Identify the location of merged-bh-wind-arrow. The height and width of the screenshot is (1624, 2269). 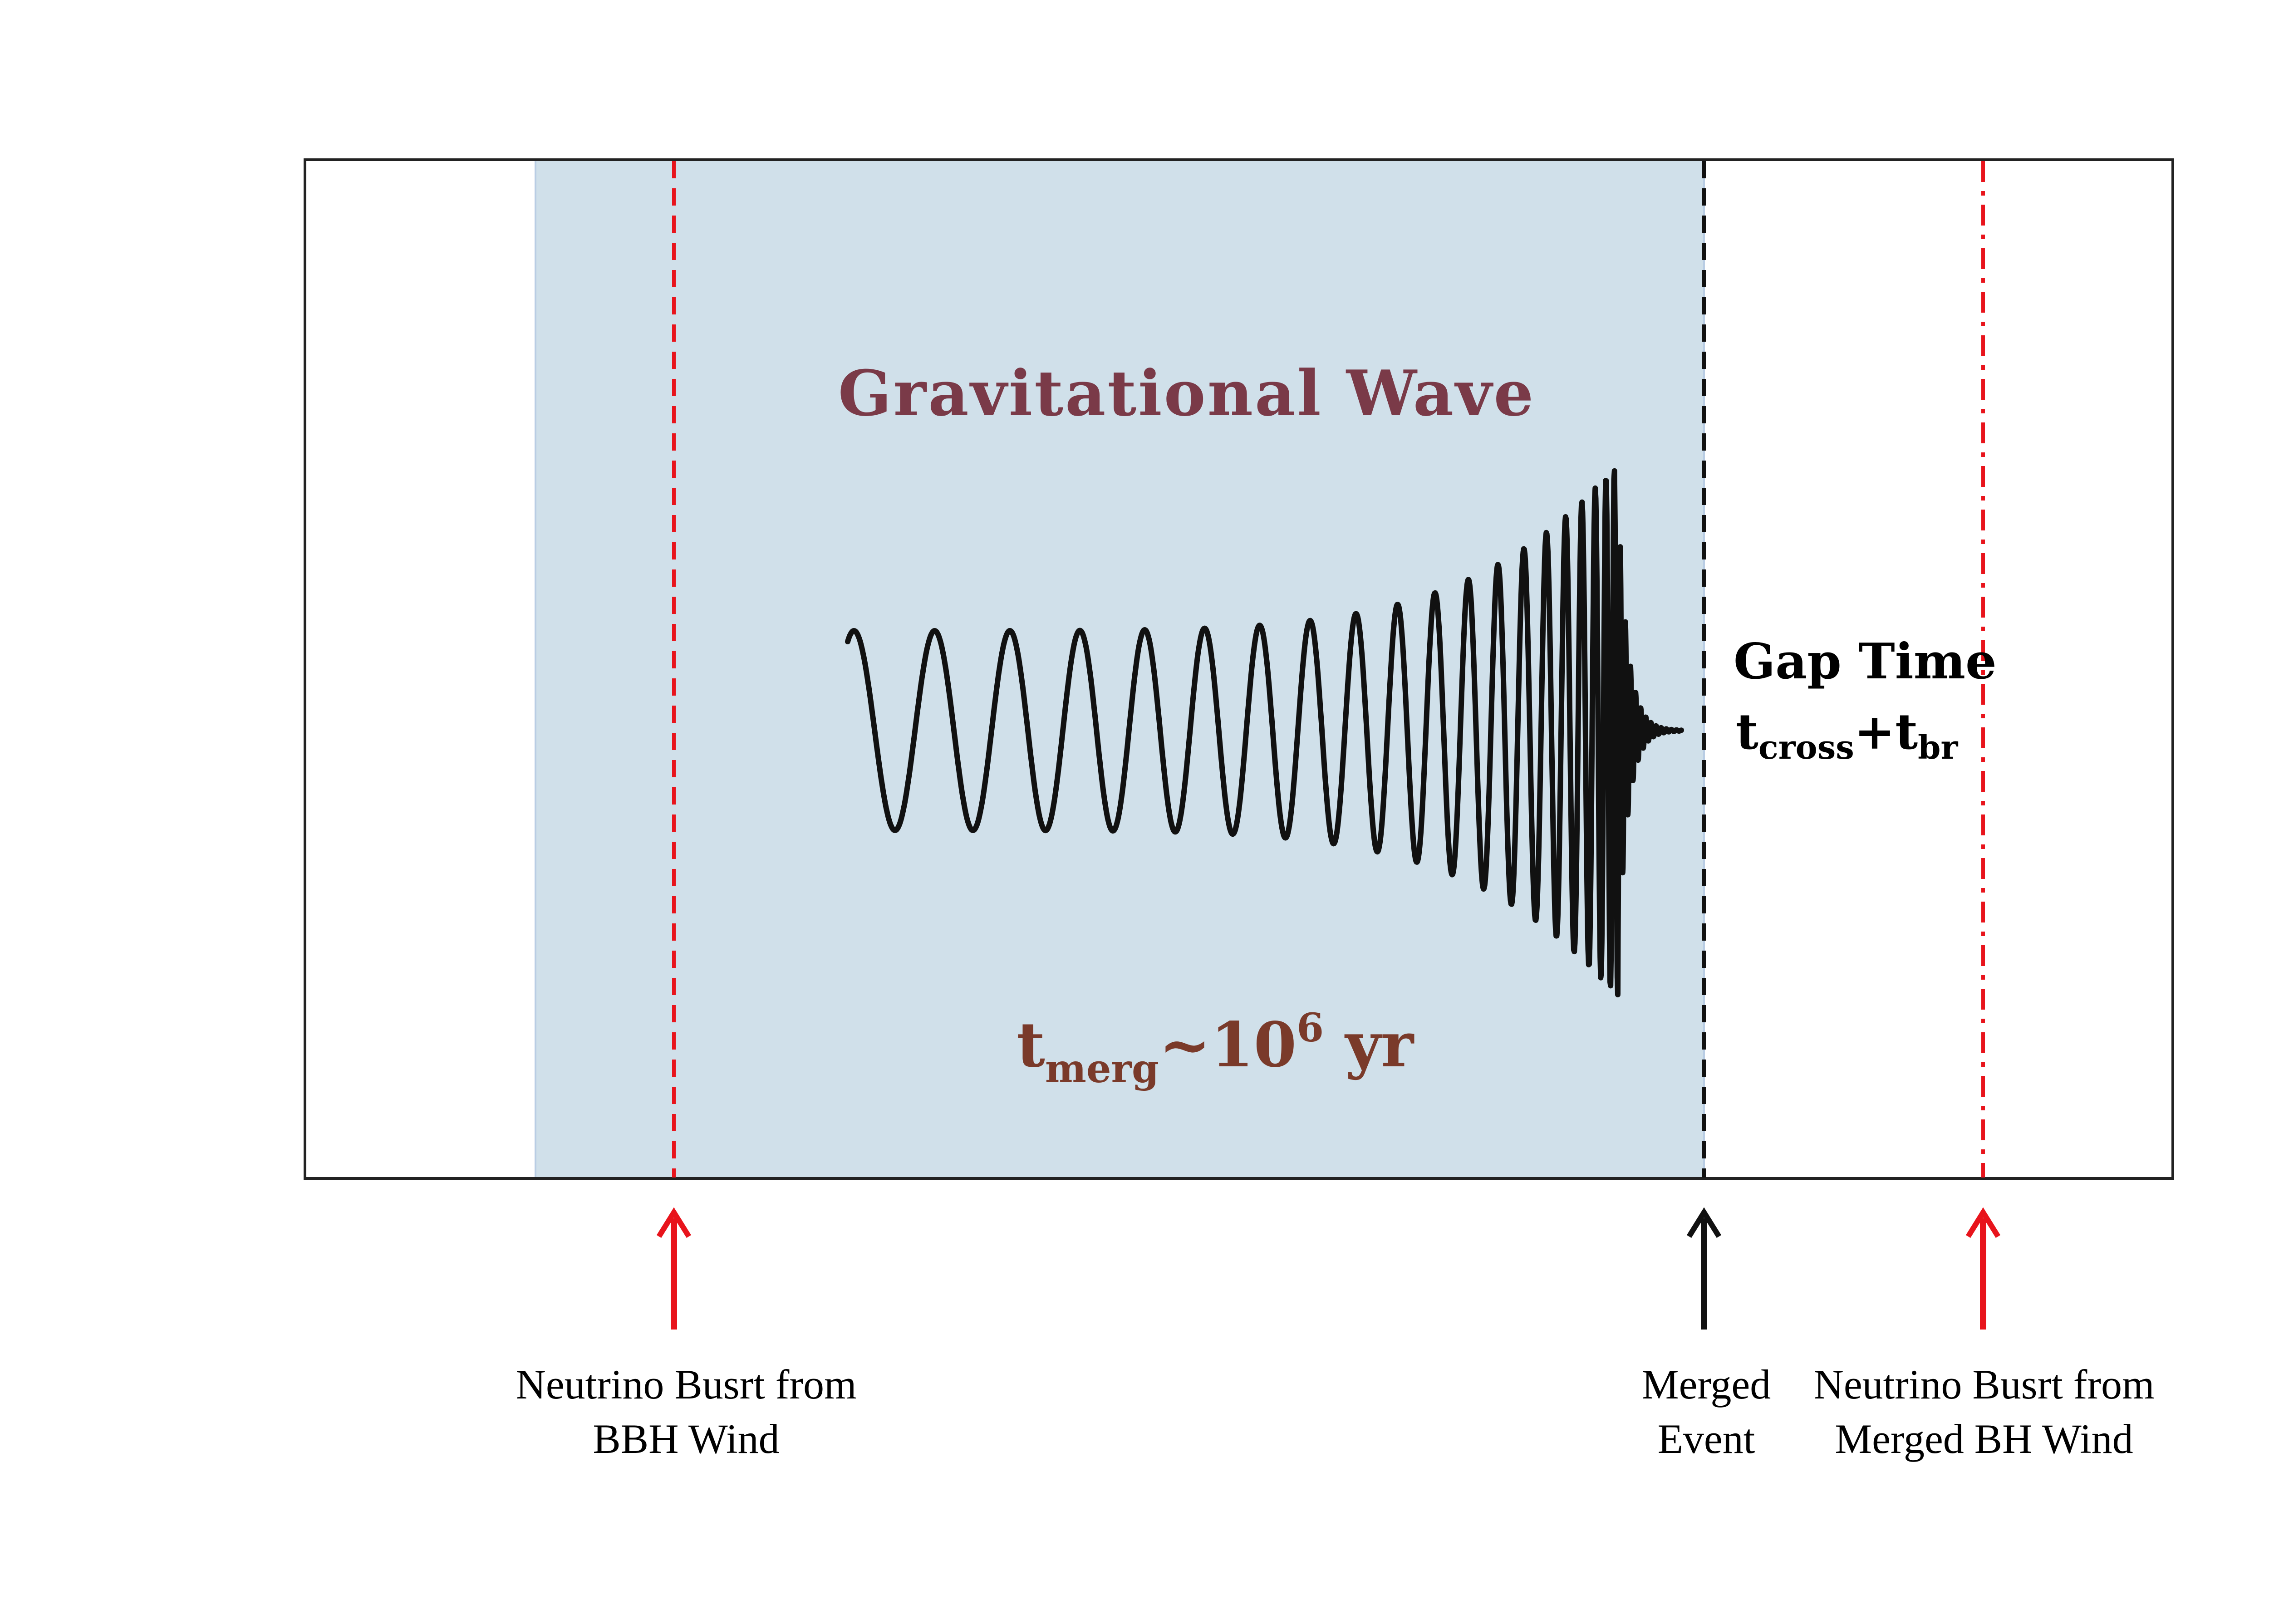
(1983, 1268).